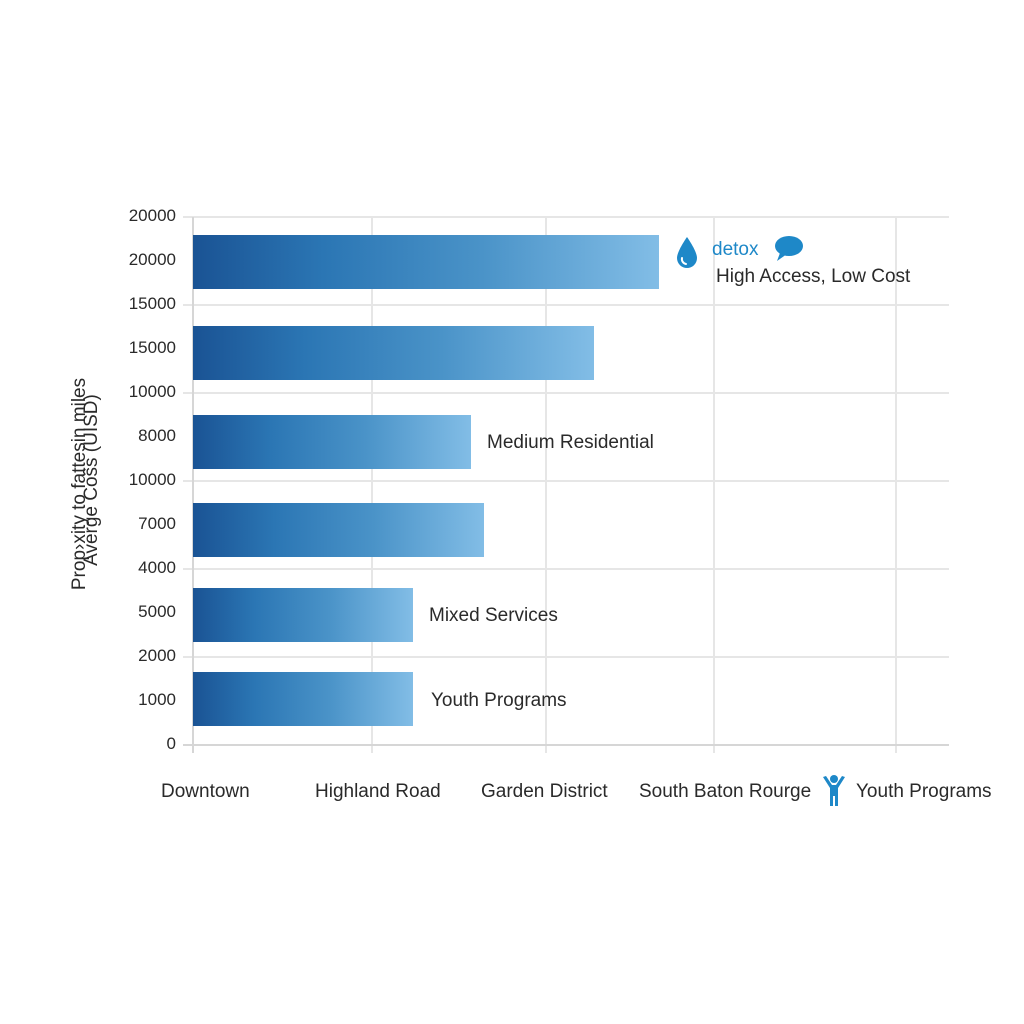 This screenshot has width=1024, height=1024. Describe the element at coordinates (924, 791) in the screenshot. I see `x-tick: Youth Programs` at that location.